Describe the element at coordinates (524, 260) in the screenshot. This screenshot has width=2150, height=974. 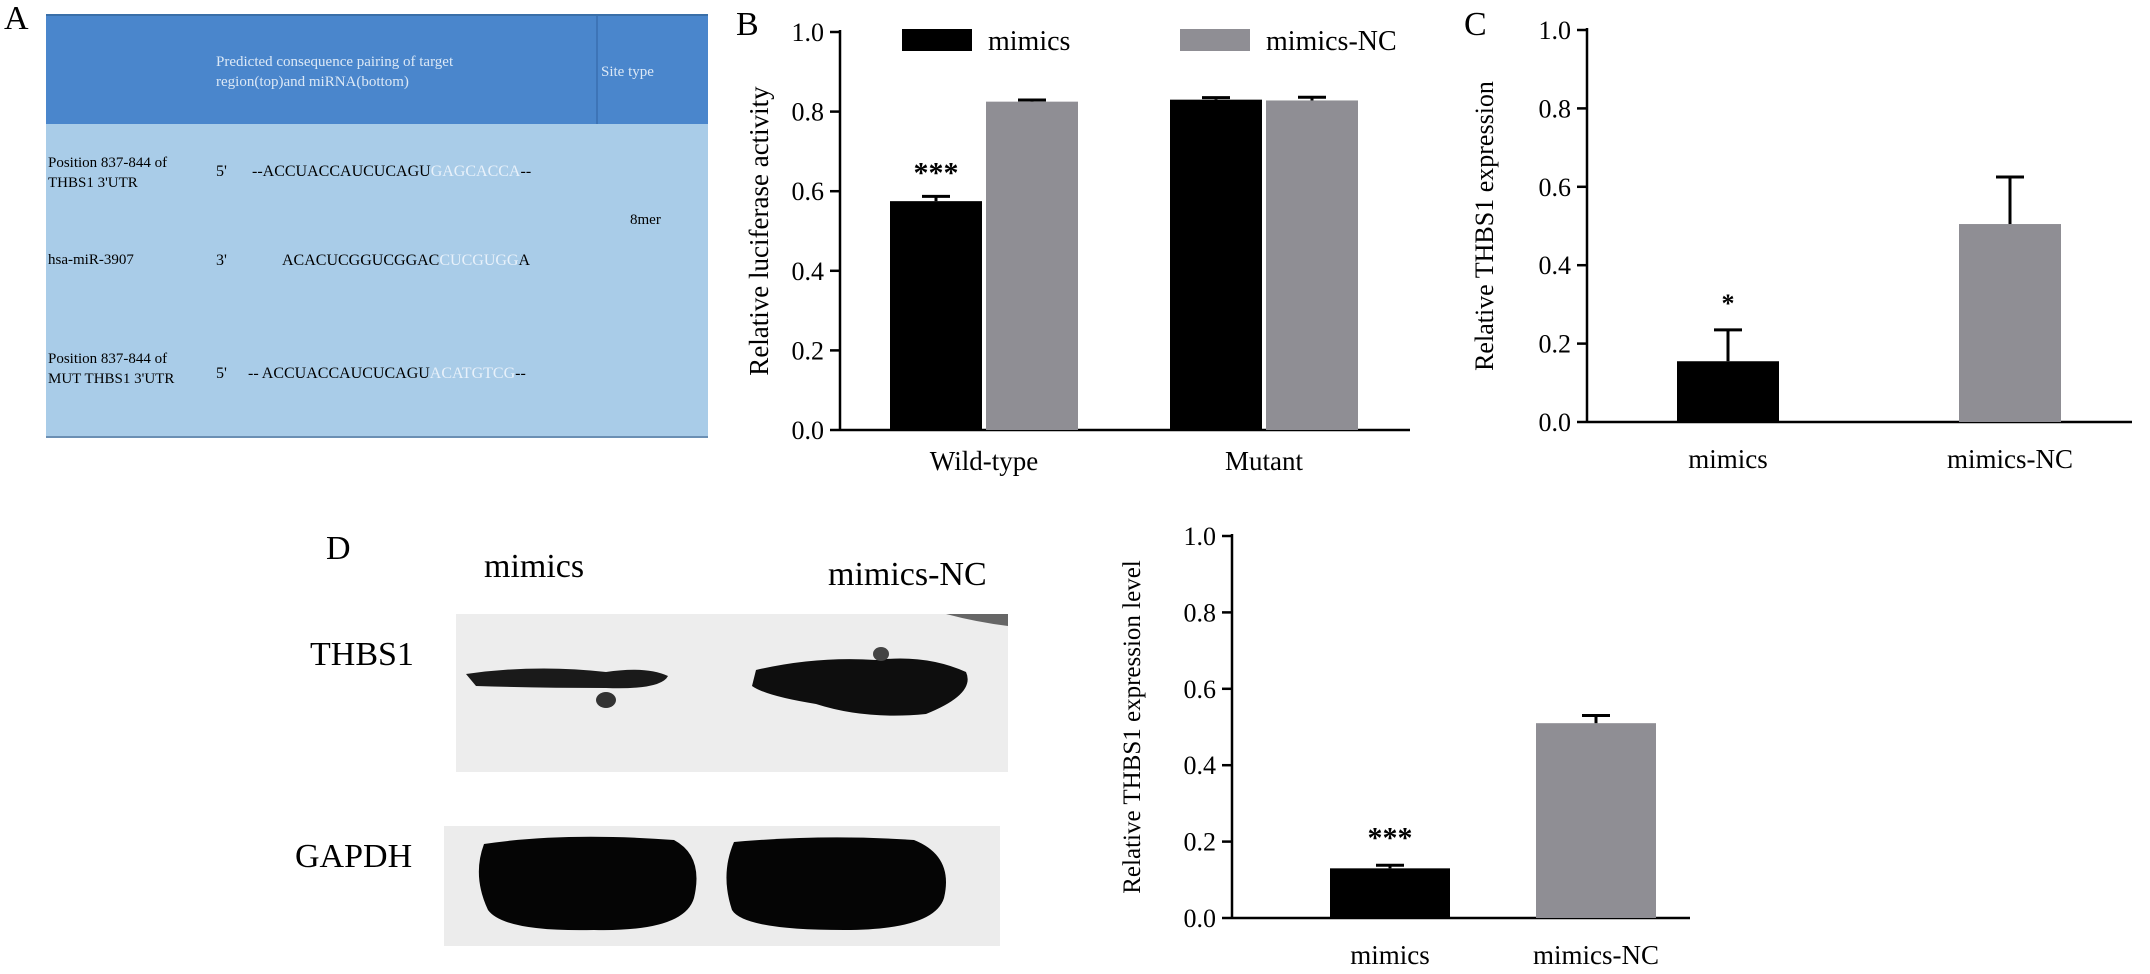
I see `row2-seq-suffix: A` at that location.